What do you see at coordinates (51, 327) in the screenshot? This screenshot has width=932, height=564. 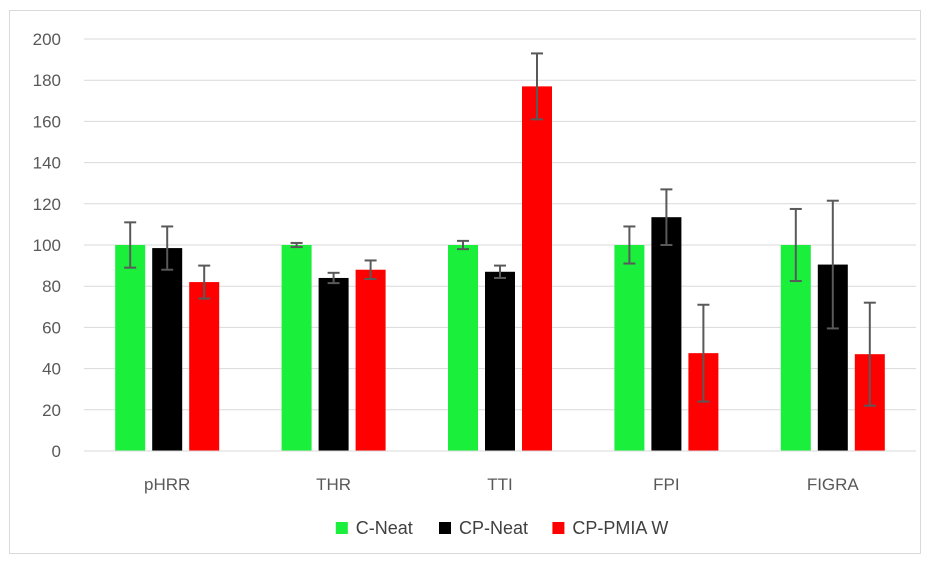 I see `y-tick-label-60: 60` at bounding box center [51, 327].